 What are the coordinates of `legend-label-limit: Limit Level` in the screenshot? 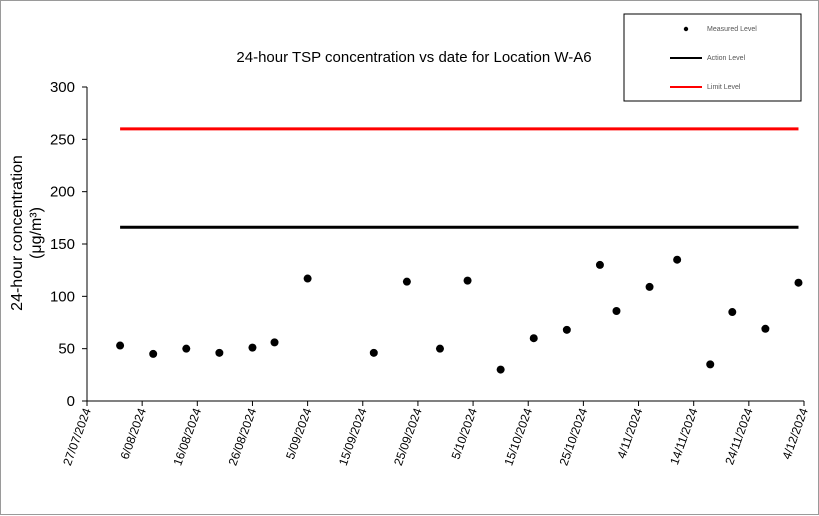 It's located at (724, 87).